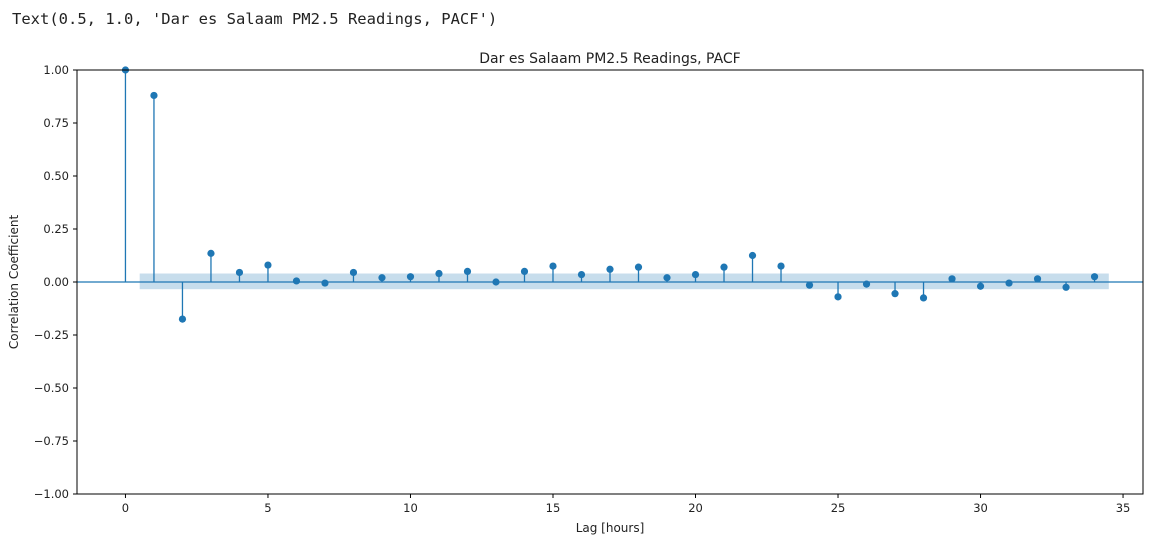 This screenshot has width=1168, height=548. Describe the element at coordinates (695, 508) in the screenshot. I see `x-tick-label: 20` at that location.